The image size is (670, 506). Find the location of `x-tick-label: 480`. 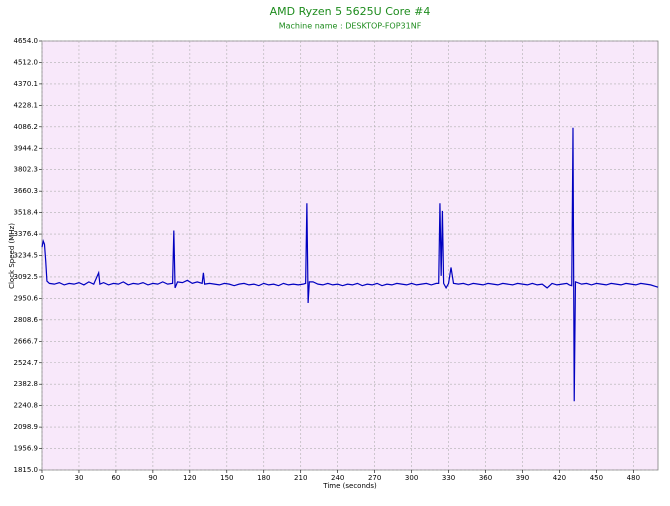

x-tick-label: 480 is located at coordinates (633, 478).